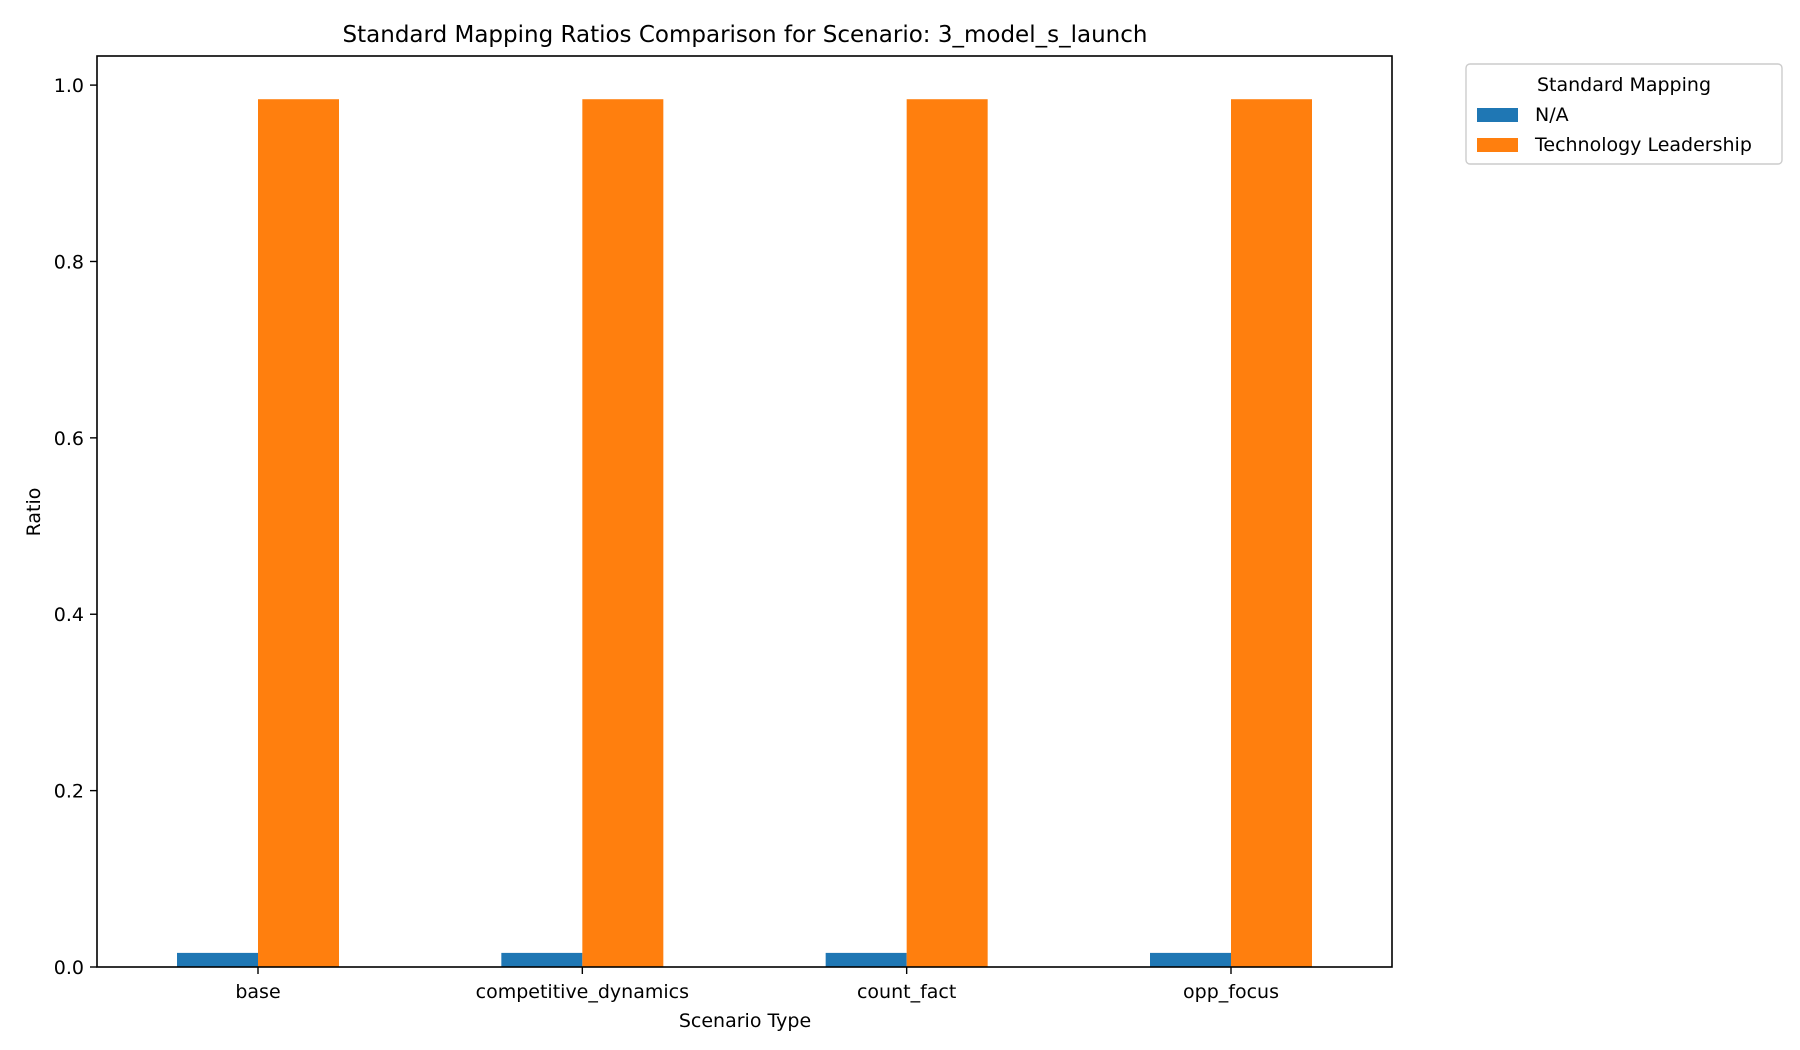  Describe the element at coordinates (69, 439) in the screenshot. I see `y-tick-label: 0.6` at that location.